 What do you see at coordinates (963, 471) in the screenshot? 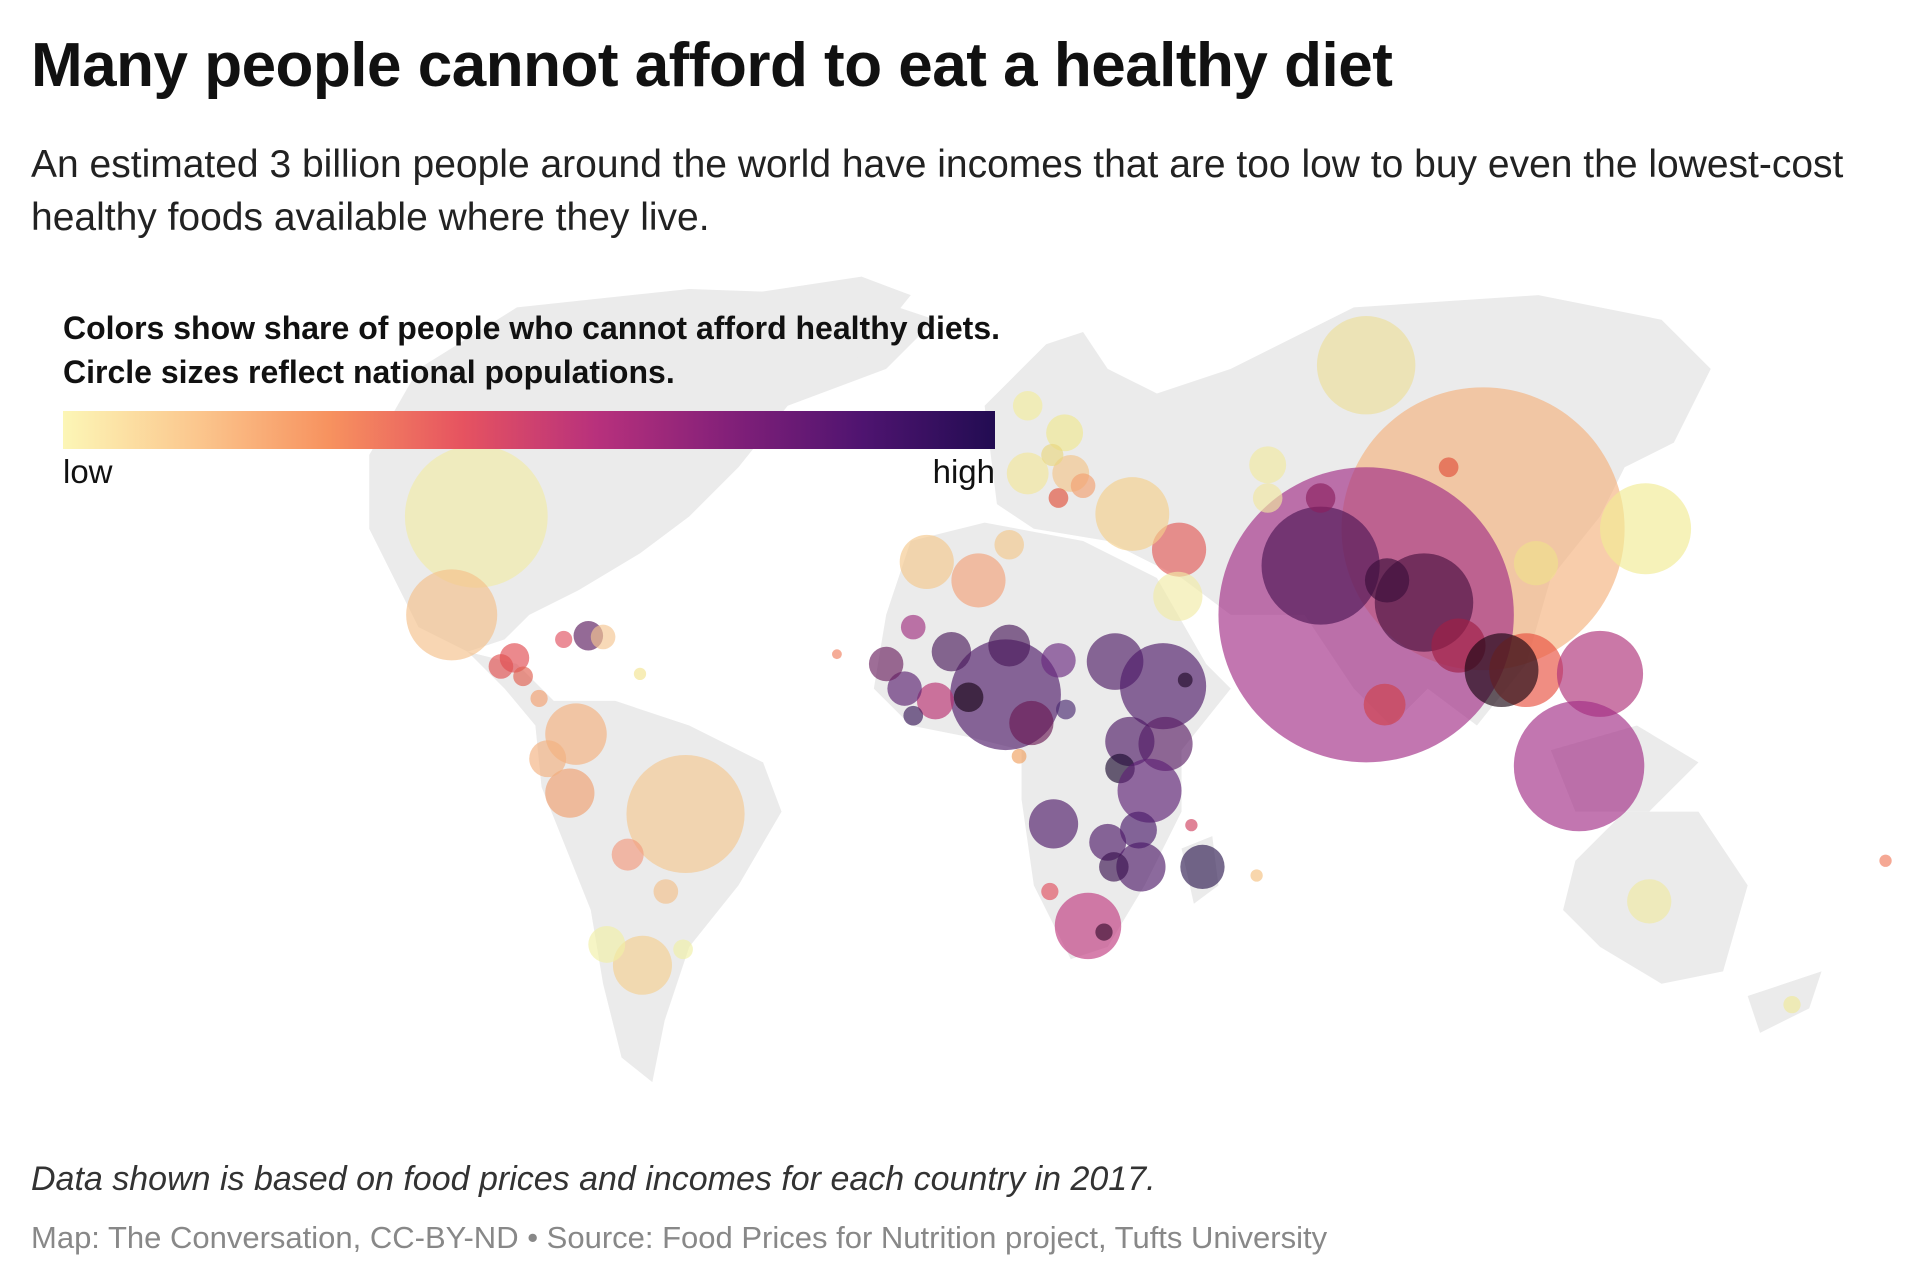
I see `legend-high-label: high` at bounding box center [963, 471].